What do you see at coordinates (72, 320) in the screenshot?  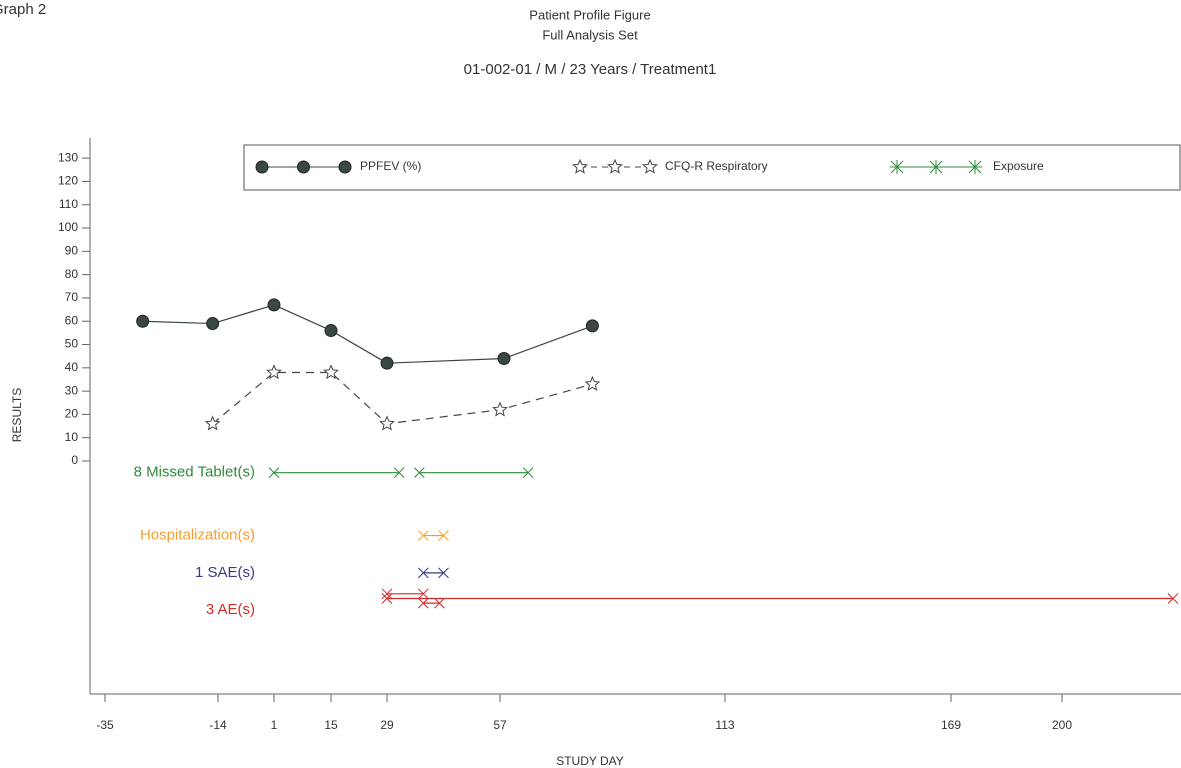 I see `y-tick-label: 60` at bounding box center [72, 320].